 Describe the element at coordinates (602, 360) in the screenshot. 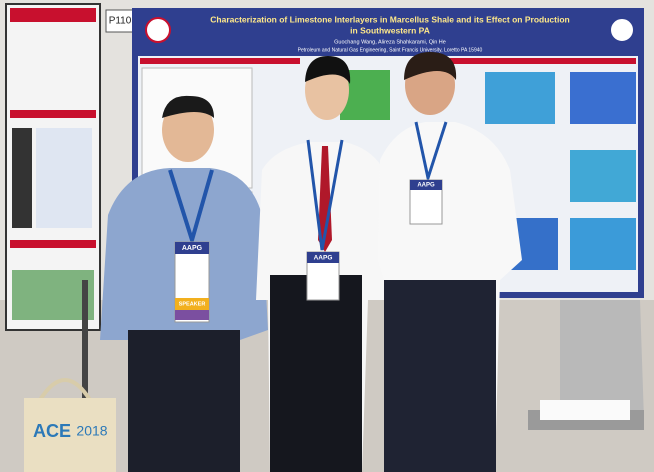

I see `chair-back` at that location.